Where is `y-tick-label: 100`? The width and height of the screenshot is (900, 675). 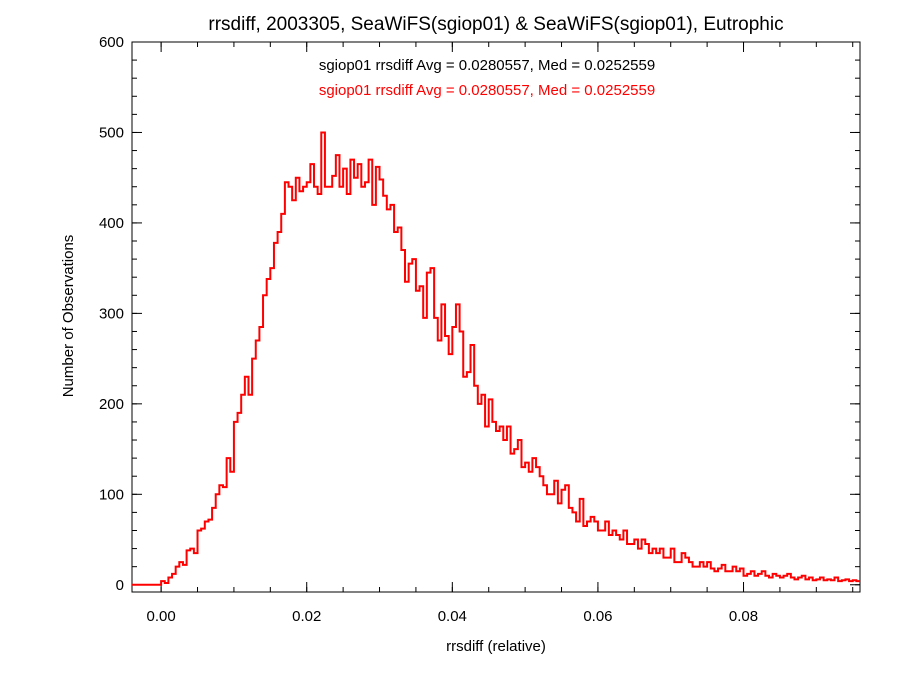 y-tick-label: 100 is located at coordinates (111, 494).